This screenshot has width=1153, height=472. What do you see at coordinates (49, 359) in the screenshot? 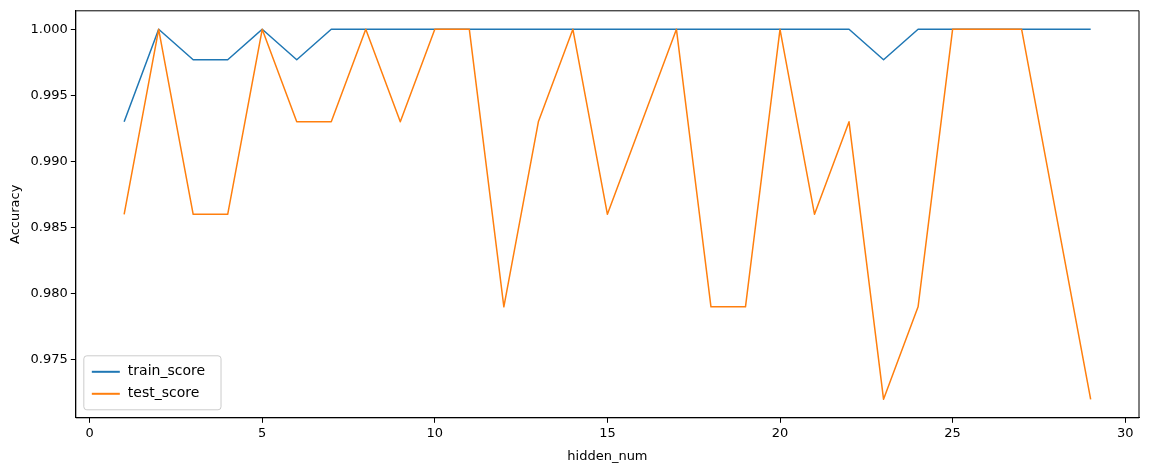
I see `y-tick-label: 0.975` at bounding box center [49, 359].